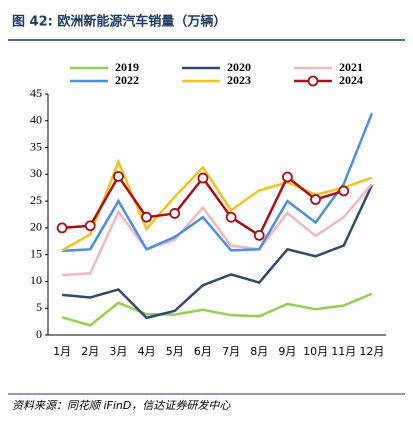 This screenshot has width=413, height=423. I want to click on y-tick-label: 20, so click(36, 227).